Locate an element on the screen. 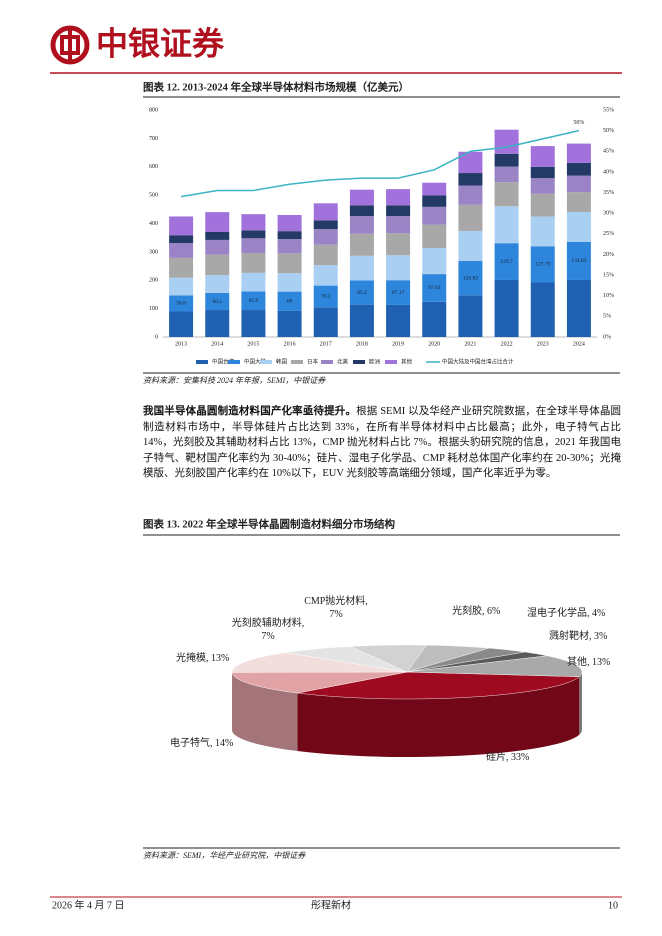 This screenshot has width=662, height=936. source: 资料来源：SEMI，华经产业研究院，中银证券 is located at coordinates (224, 855).